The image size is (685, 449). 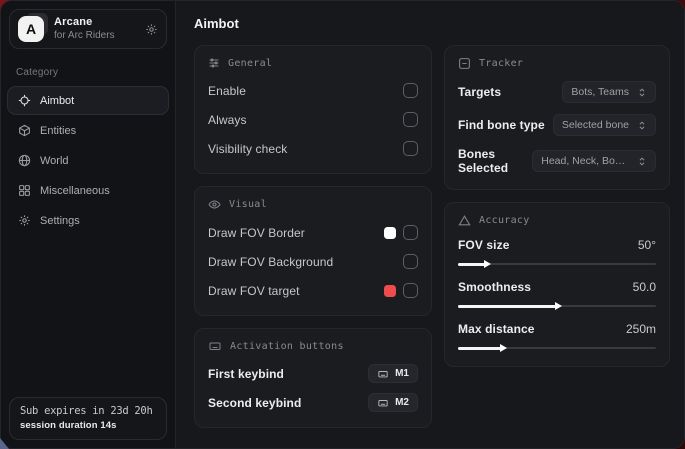 I want to click on setting-label: Enable, so click(x=227, y=90).